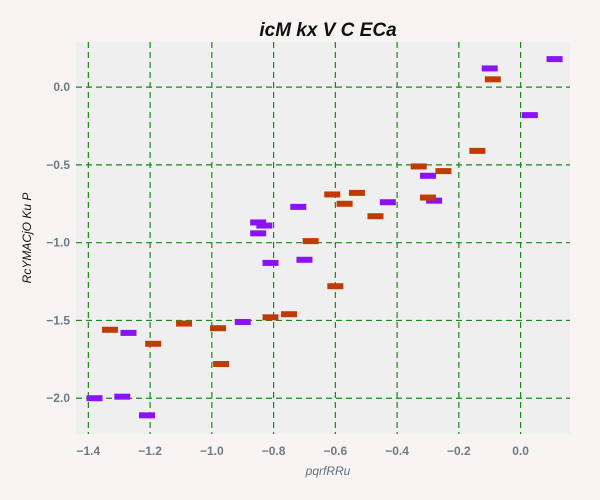 Image resolution: width=600 pixels, height=500 pixels. I want to click on x-tick-label: −0.2, so click(459, 451).